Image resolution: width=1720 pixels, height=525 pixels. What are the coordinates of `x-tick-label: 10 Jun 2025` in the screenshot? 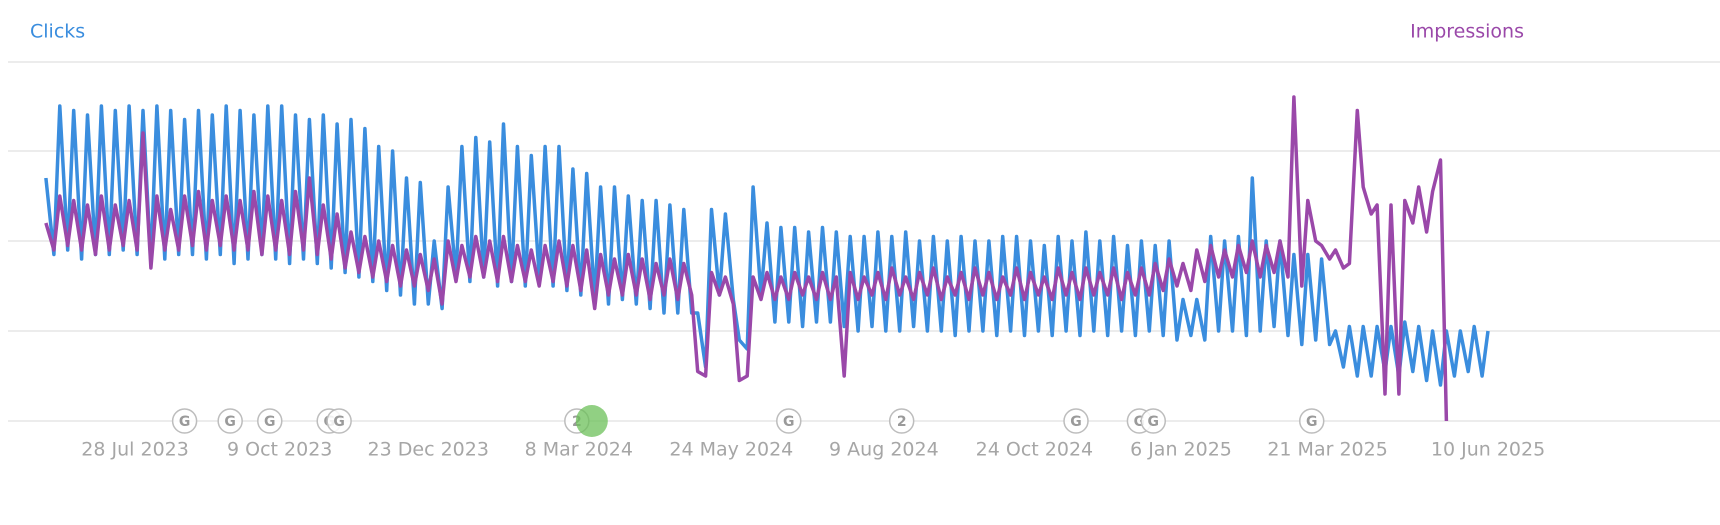 It's located at (1488, 450).